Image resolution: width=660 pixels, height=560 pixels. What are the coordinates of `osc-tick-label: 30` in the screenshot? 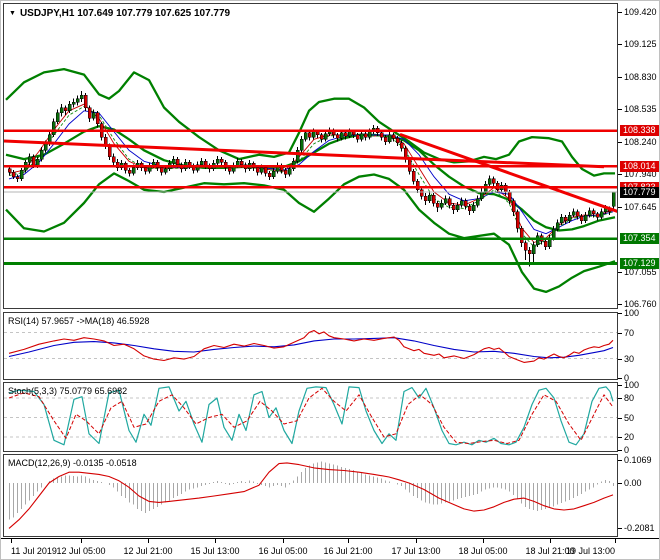 It's located at (629, 359).